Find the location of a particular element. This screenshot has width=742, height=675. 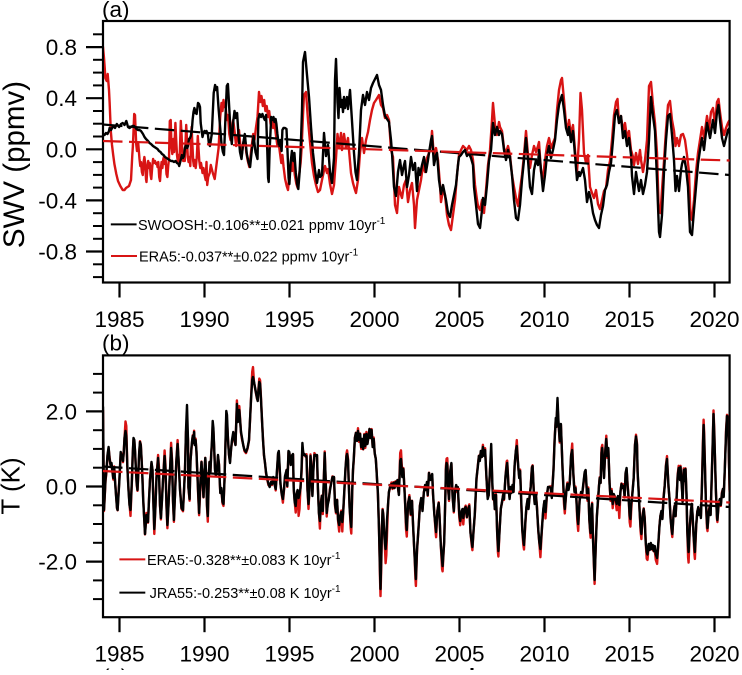

svg-text:ERA5:-0.037**±0.022 ppmv 10yr-: ERA5:-0.037**±0.022 ppmv 10yr-1 is located at coordinates (249, 257).